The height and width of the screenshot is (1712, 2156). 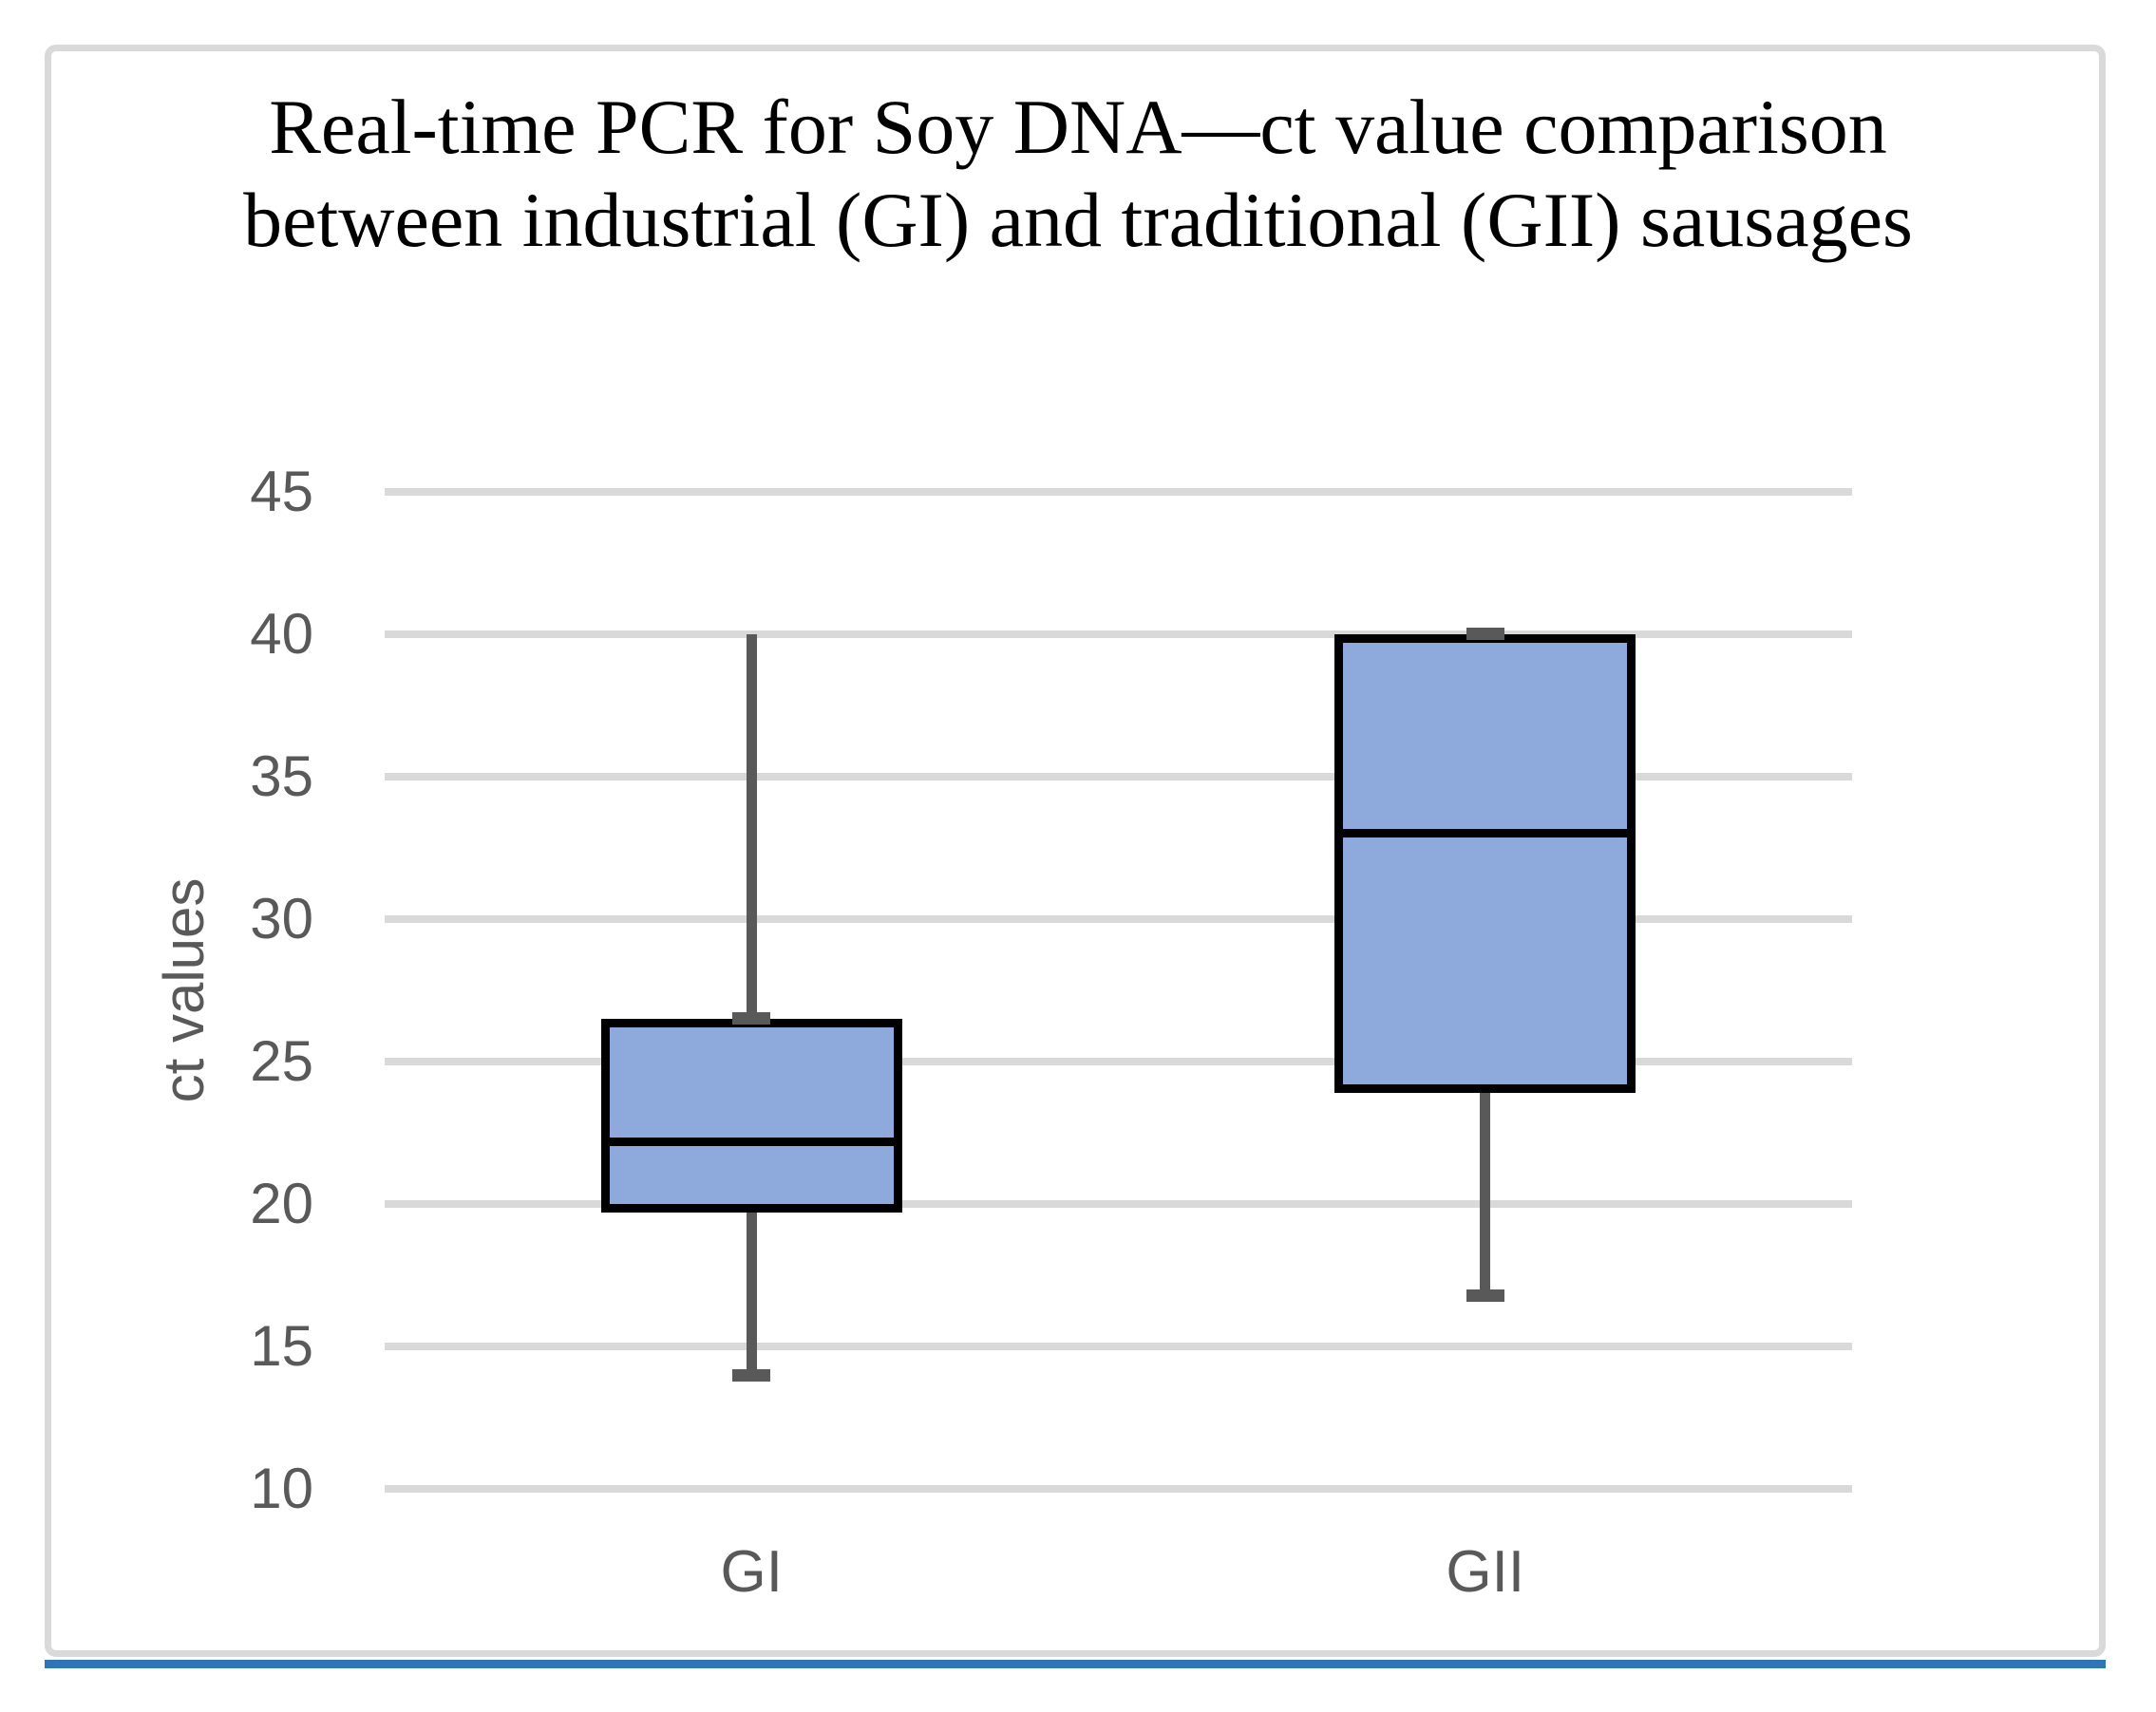 I want to click on whisker-cap-bottom-gi, so click(x=752, y=1376).